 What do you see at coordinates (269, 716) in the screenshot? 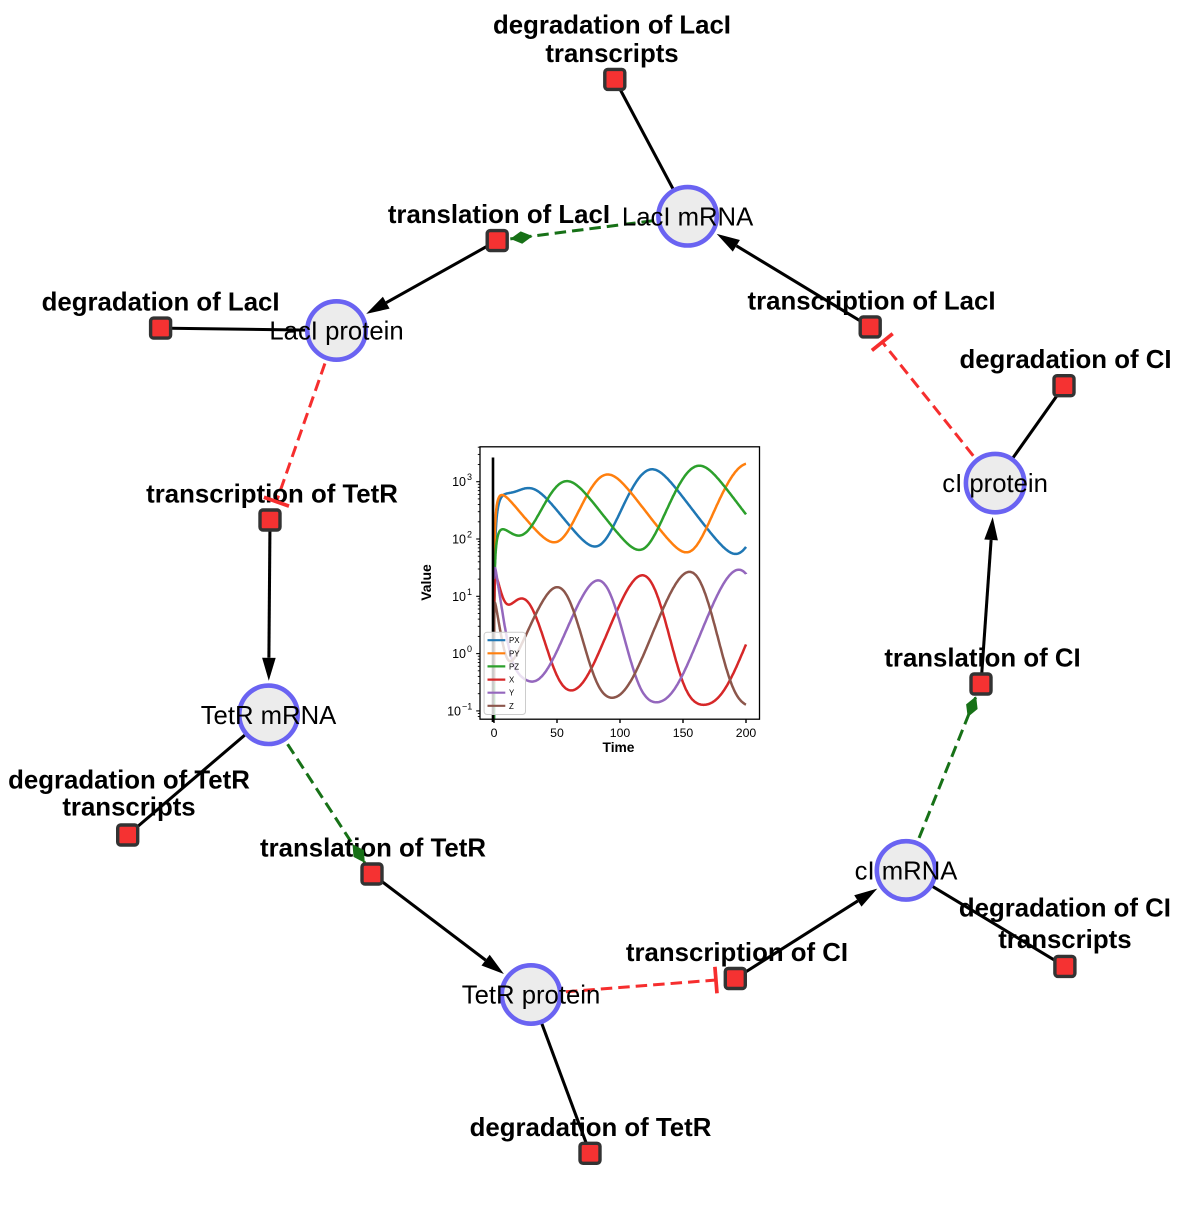
I see `svg-text: TetR mRNA` at bounding box center [269, 716].